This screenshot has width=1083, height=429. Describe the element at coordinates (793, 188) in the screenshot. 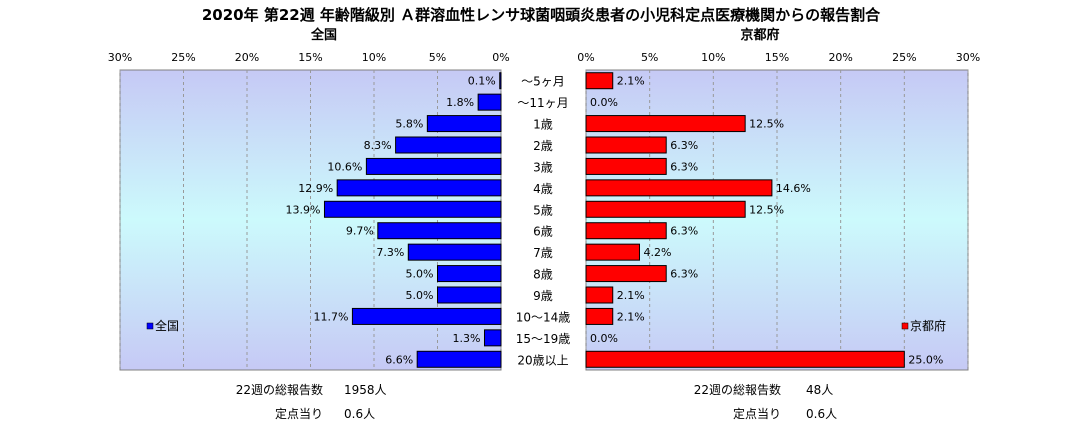

I see `data-label: 14.6%` at that location.